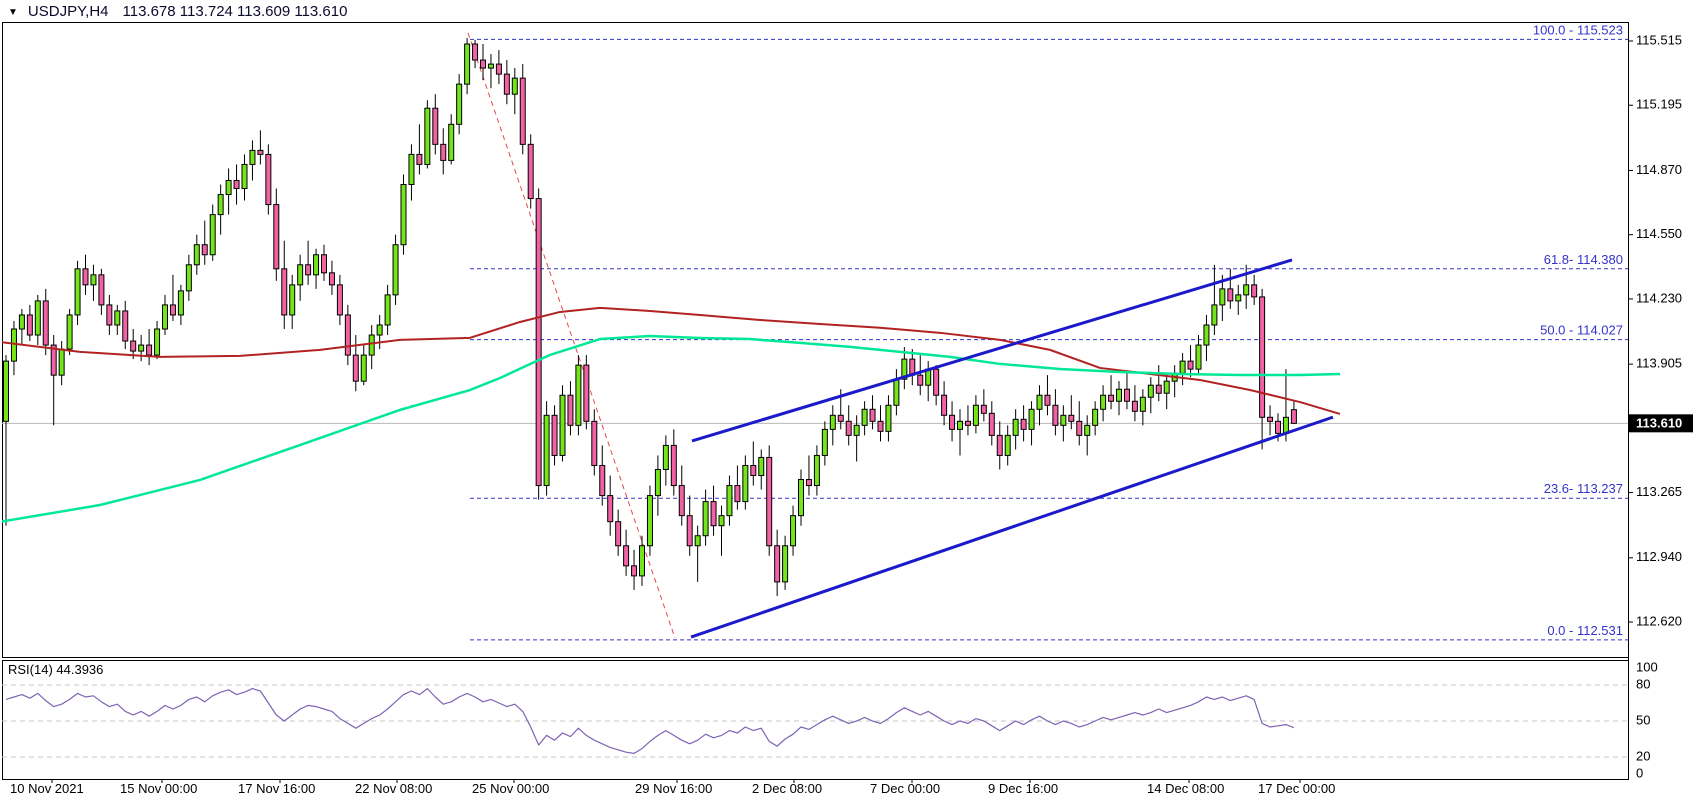 The height and width of the screenshot is (812, 1700). I want to click on fib-level-label: 100.0 - 115.523, so click(1578, 29).